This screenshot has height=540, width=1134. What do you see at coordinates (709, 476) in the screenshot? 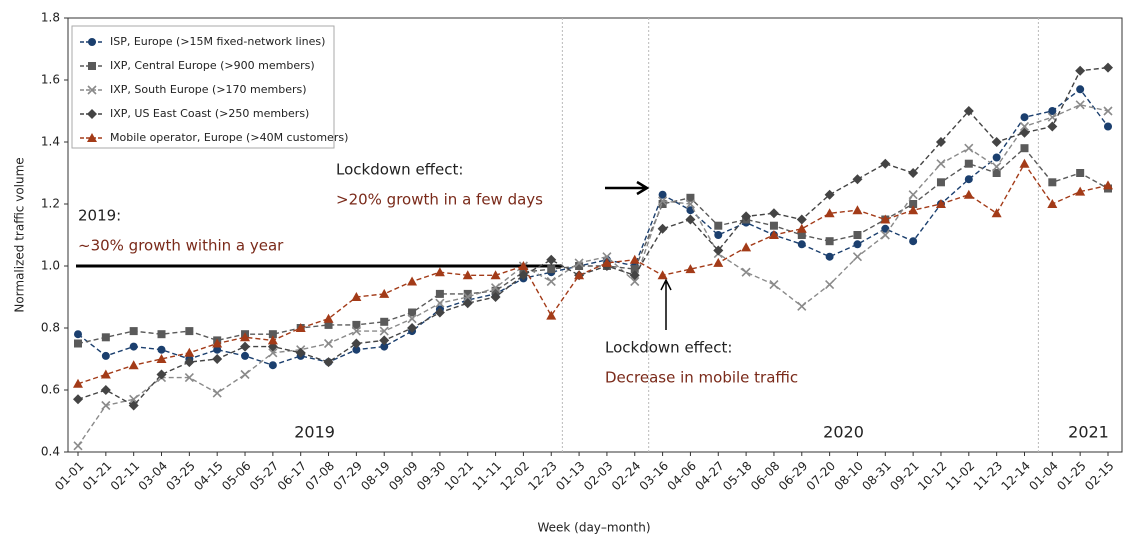
I see `x-tick-label: 04-27` at bounding box center [709, 476].